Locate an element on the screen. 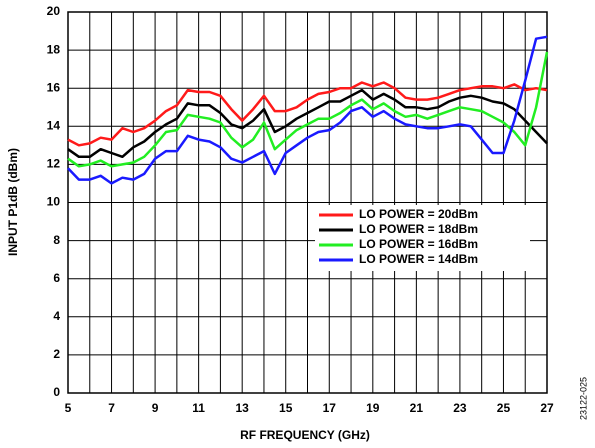 This screenshot has height=448, width=595. x-tick-label: 25 is located at coordinates (504, 408).